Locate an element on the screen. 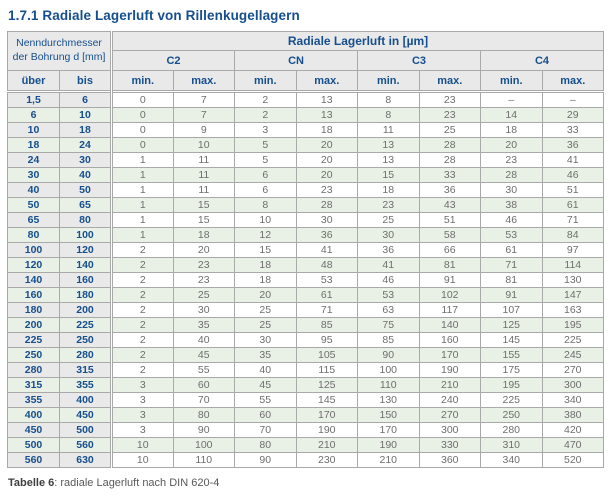 The height and width of the screenshot is (495, 610). clearance-cell: 170 is located at coordinates (388, 430).